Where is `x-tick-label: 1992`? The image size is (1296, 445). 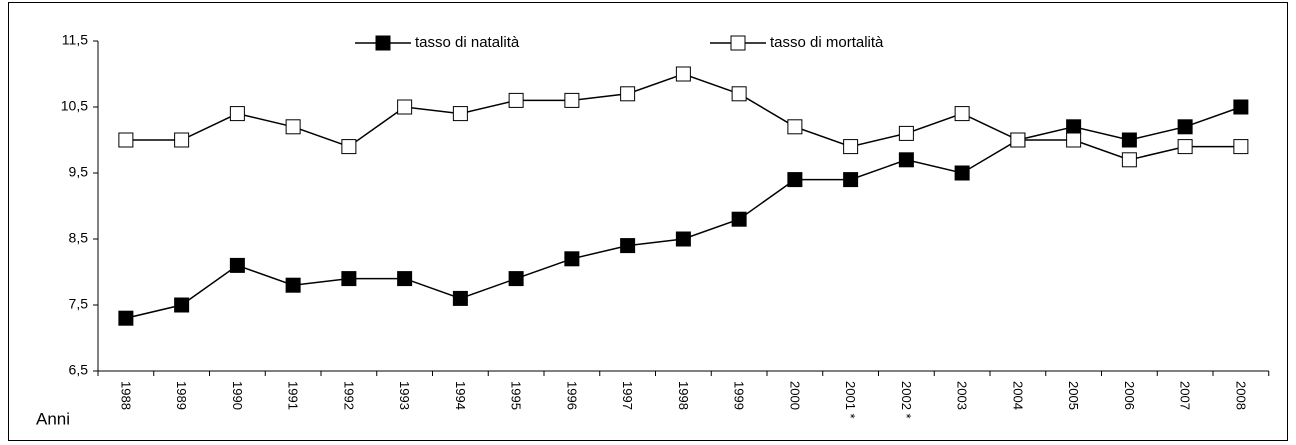
x-tick-label: 1992 is located at coordinates (348, 395).